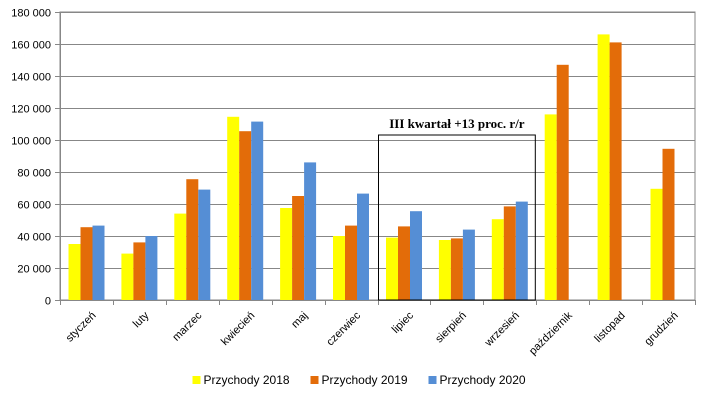 Image resolution: width=707 pixels, height=400 pixels. Describe the element at coordinates (34, 270) in the screenshot. I see `y-tick-label: 20 000` at that location.